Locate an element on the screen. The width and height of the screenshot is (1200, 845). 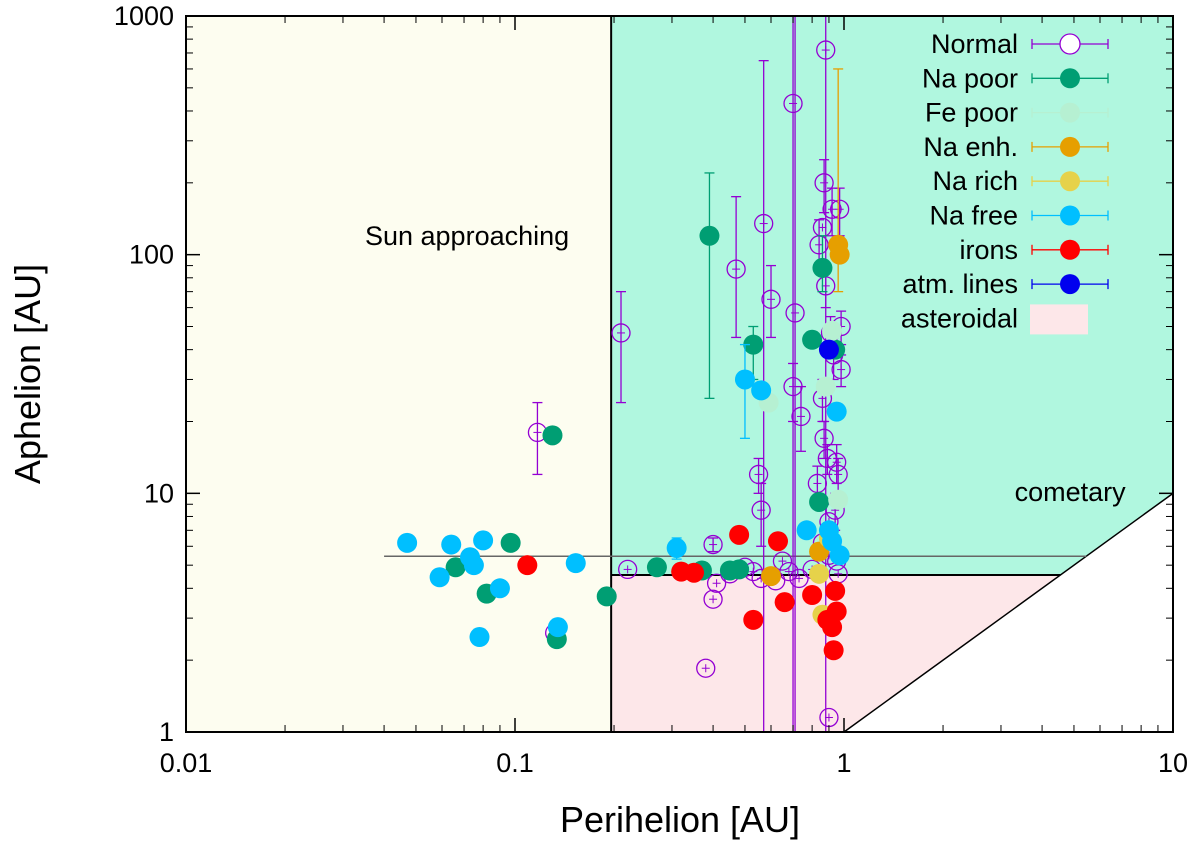
x-tick-label: 10 is located at coordinates (1173, 763).